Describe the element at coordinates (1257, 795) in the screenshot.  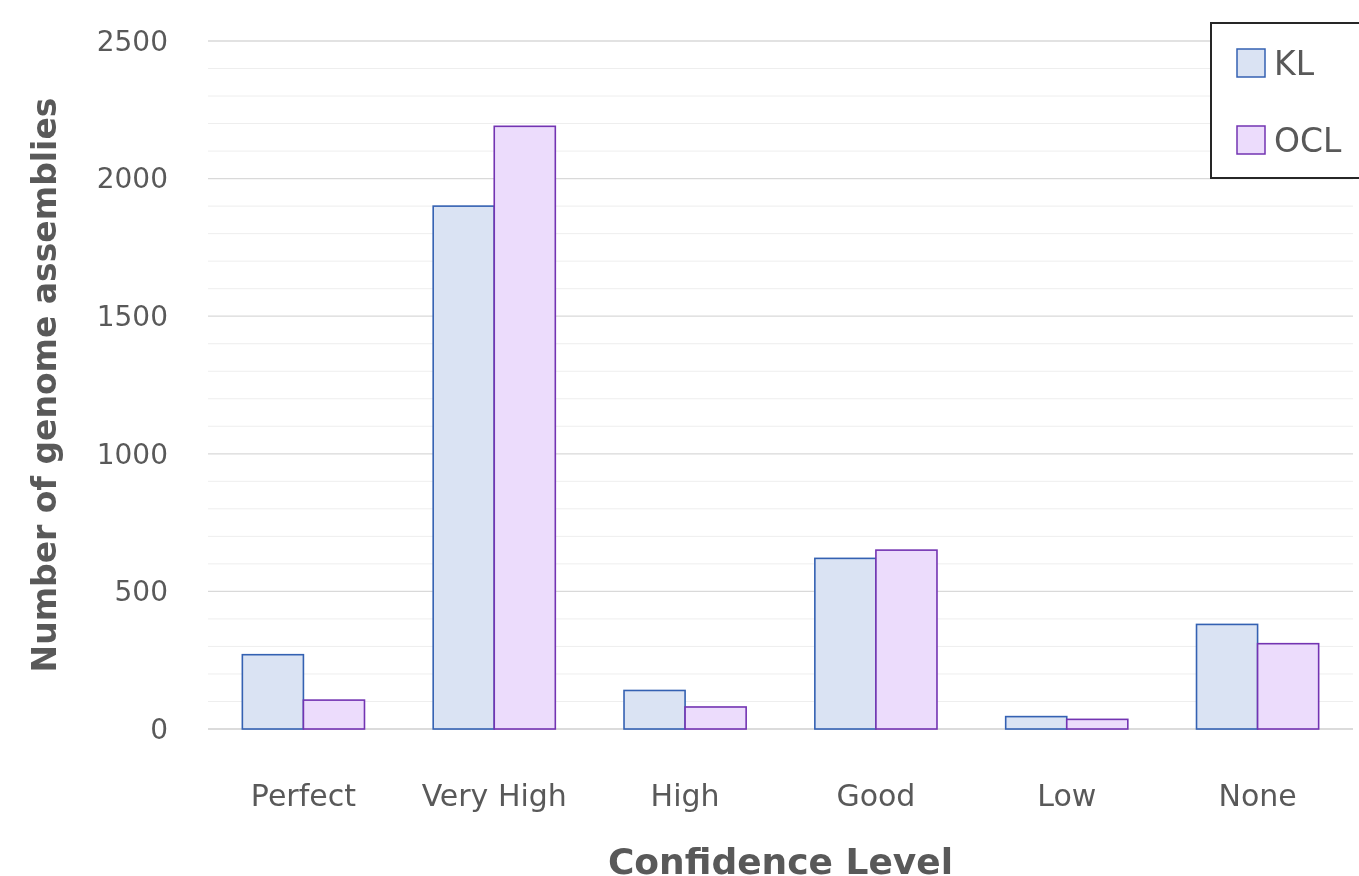
I see `x-tick-label: None` at that location.